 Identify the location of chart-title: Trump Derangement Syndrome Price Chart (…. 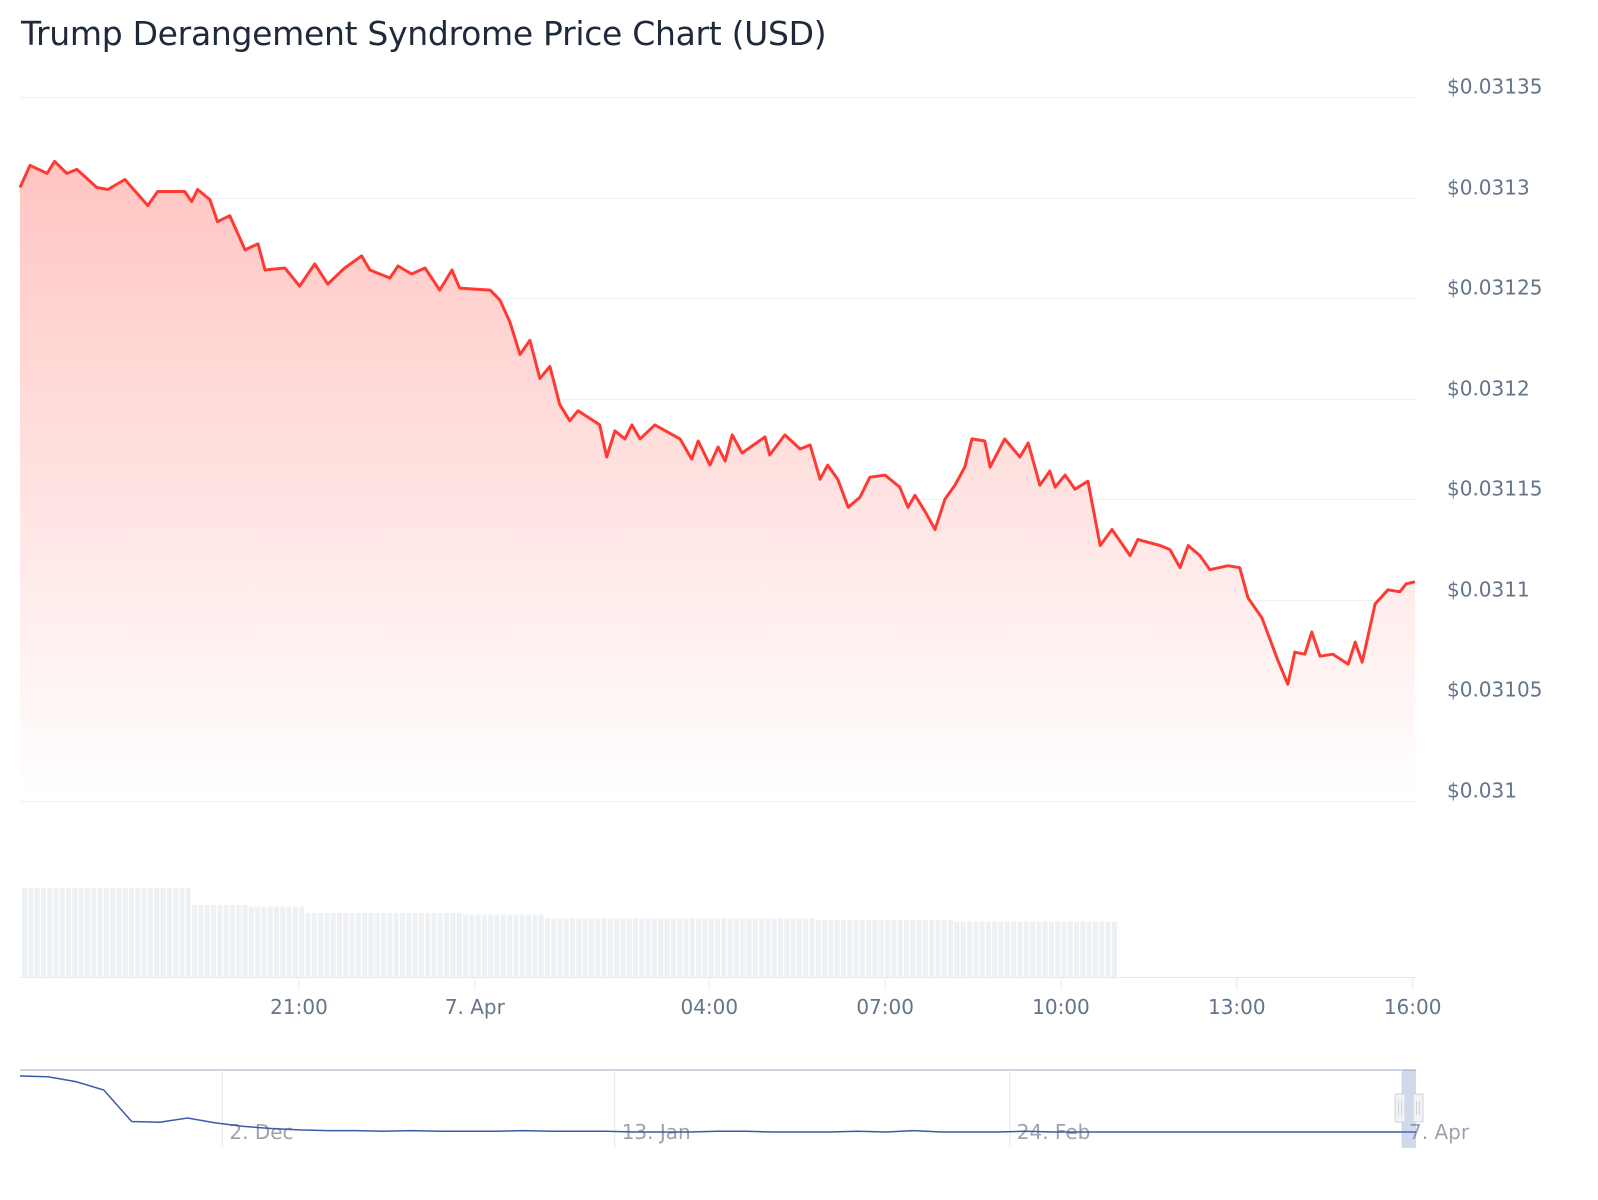
(424, 33).